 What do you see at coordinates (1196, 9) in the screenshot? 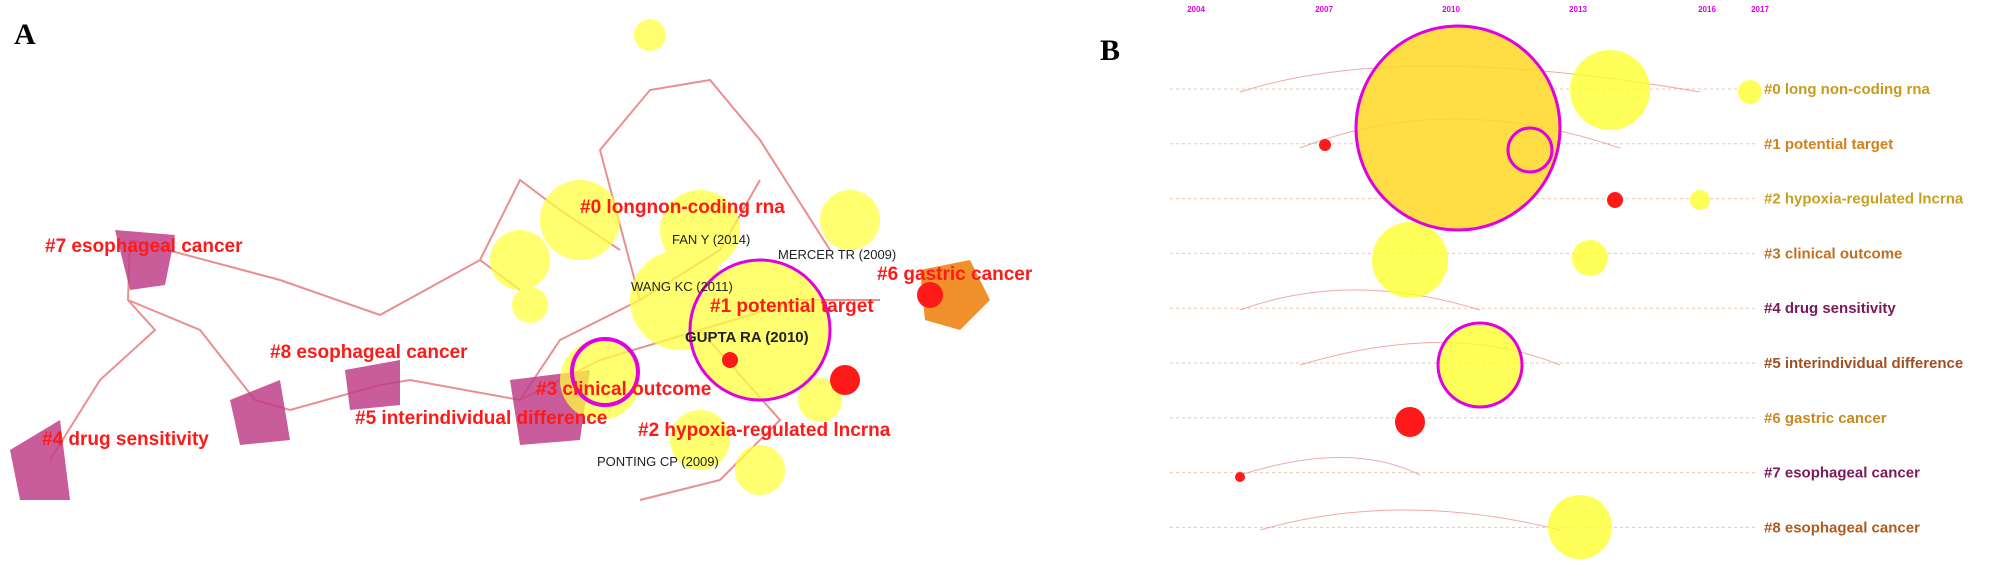
I see `year-label: 2004` at bounding box center [1196, 9].